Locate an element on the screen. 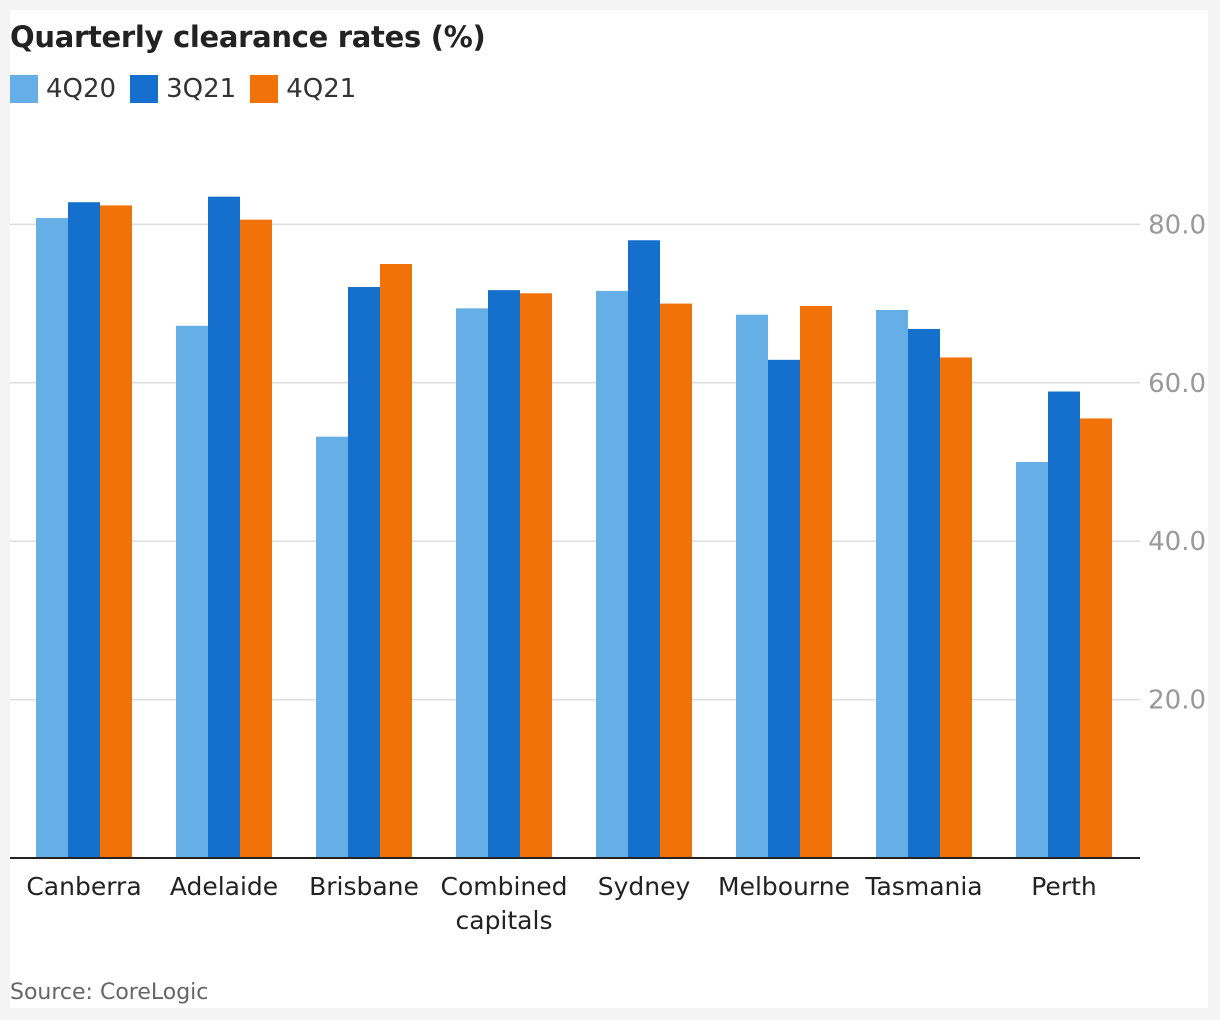 Image resolution: width=1220 pixels, height=1020 pixels. x-tick-label: Sydney is located at coordinates (644, 886).